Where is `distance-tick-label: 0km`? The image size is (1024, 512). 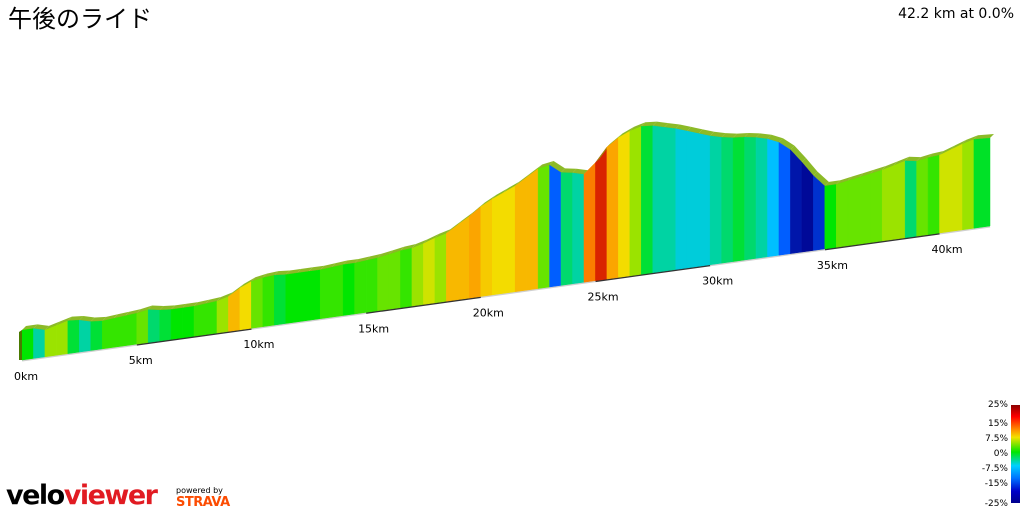
distance-tick-label: 0km is located at coordinates (26, 376).